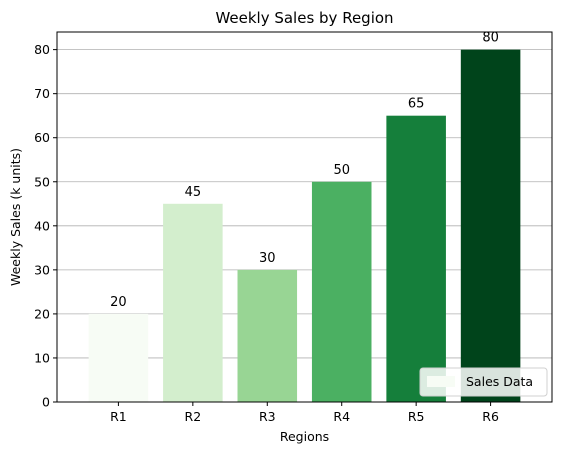  Describe the element at coordinates (499, 381) in the screenshot. I see `legend-label: Sales Data` at that location.